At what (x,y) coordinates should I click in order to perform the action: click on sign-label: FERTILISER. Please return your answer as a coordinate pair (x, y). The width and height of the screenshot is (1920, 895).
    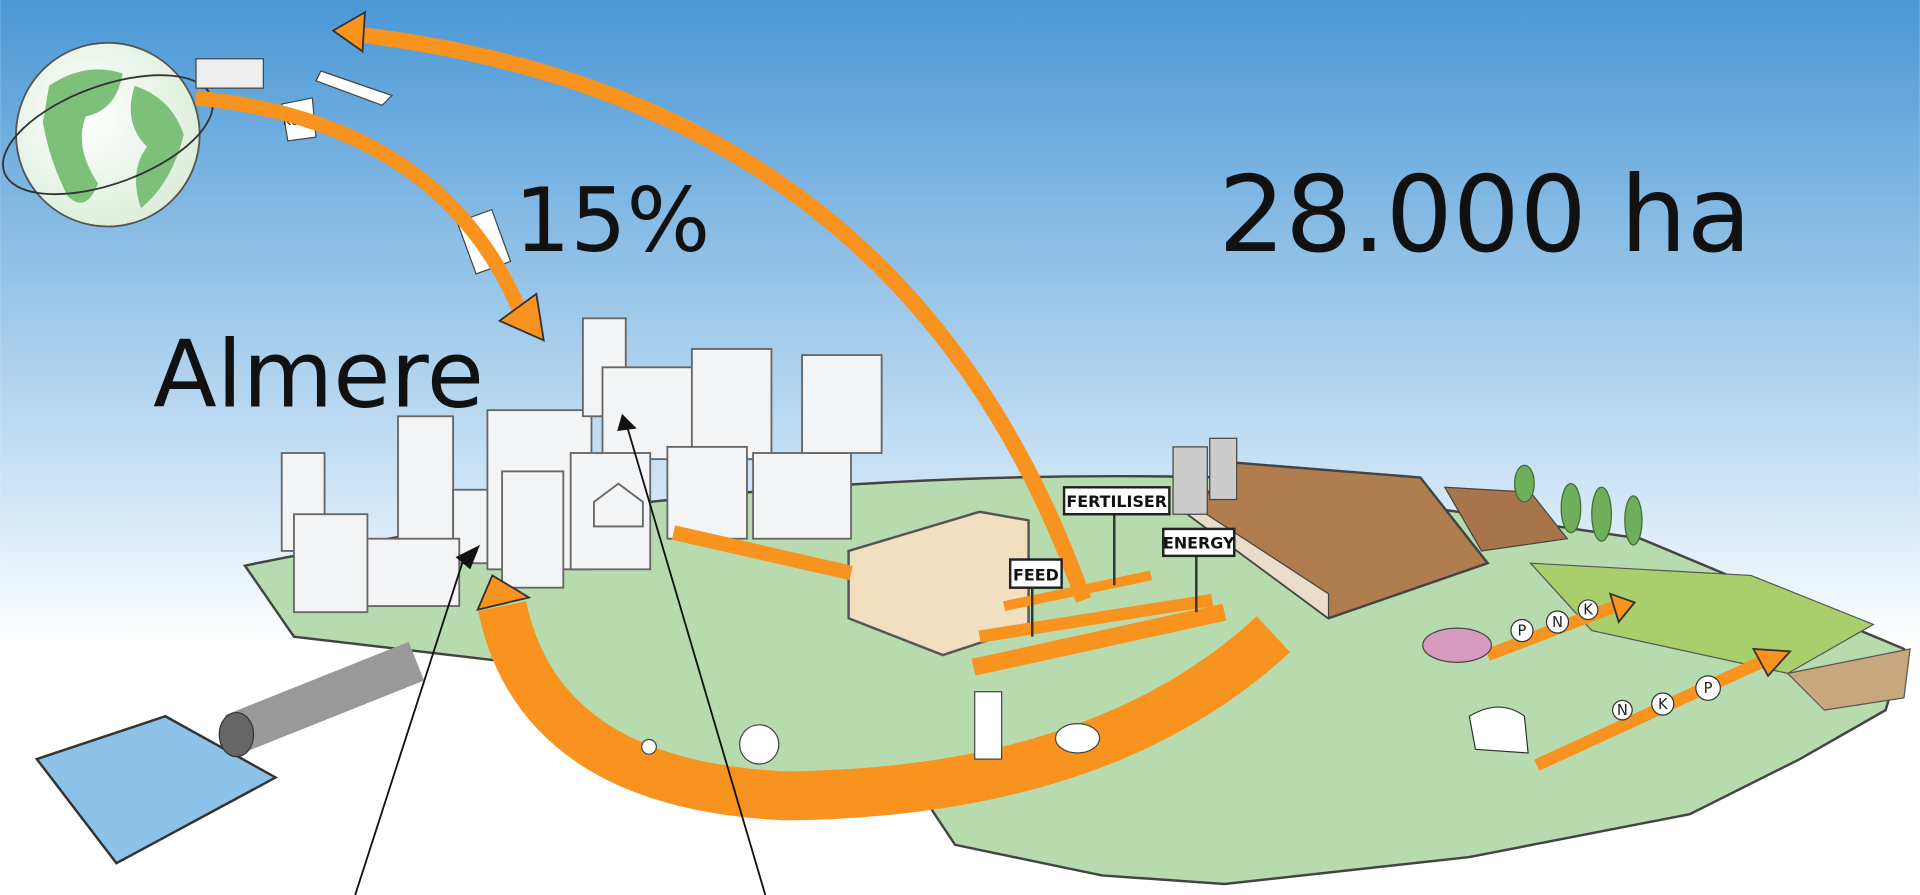
    Looking at the image, I should click on (1116, 501).